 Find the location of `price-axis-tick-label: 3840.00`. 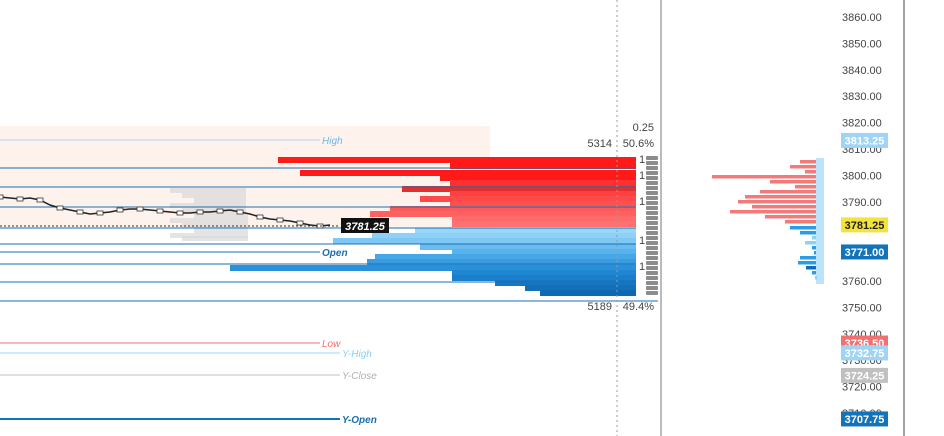

price-axis-tick-label: 3840.00 is located at coordinates (862, 71).